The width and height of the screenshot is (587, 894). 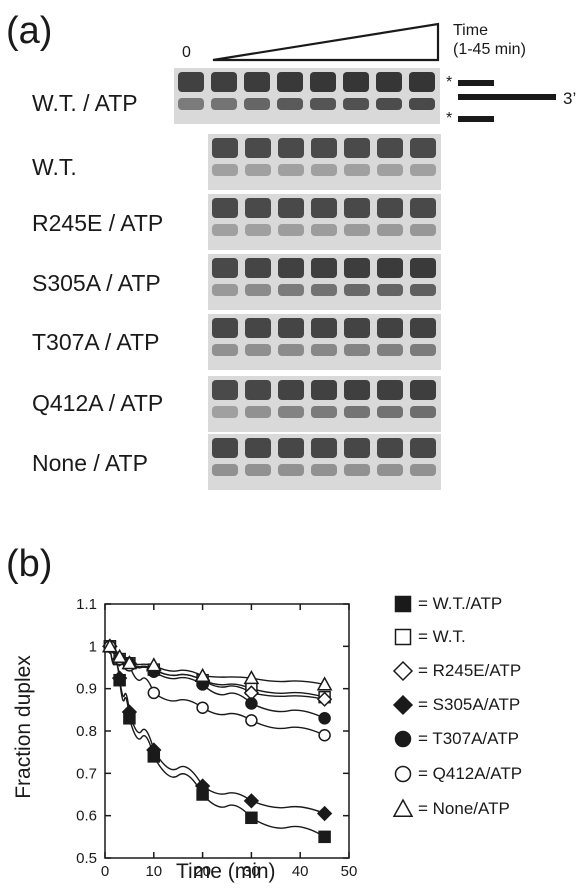 What do you see at coordinates (86, 731) in the screenshot?
I see `y-tick-label: 0.8` at bounding box center [86, 731].